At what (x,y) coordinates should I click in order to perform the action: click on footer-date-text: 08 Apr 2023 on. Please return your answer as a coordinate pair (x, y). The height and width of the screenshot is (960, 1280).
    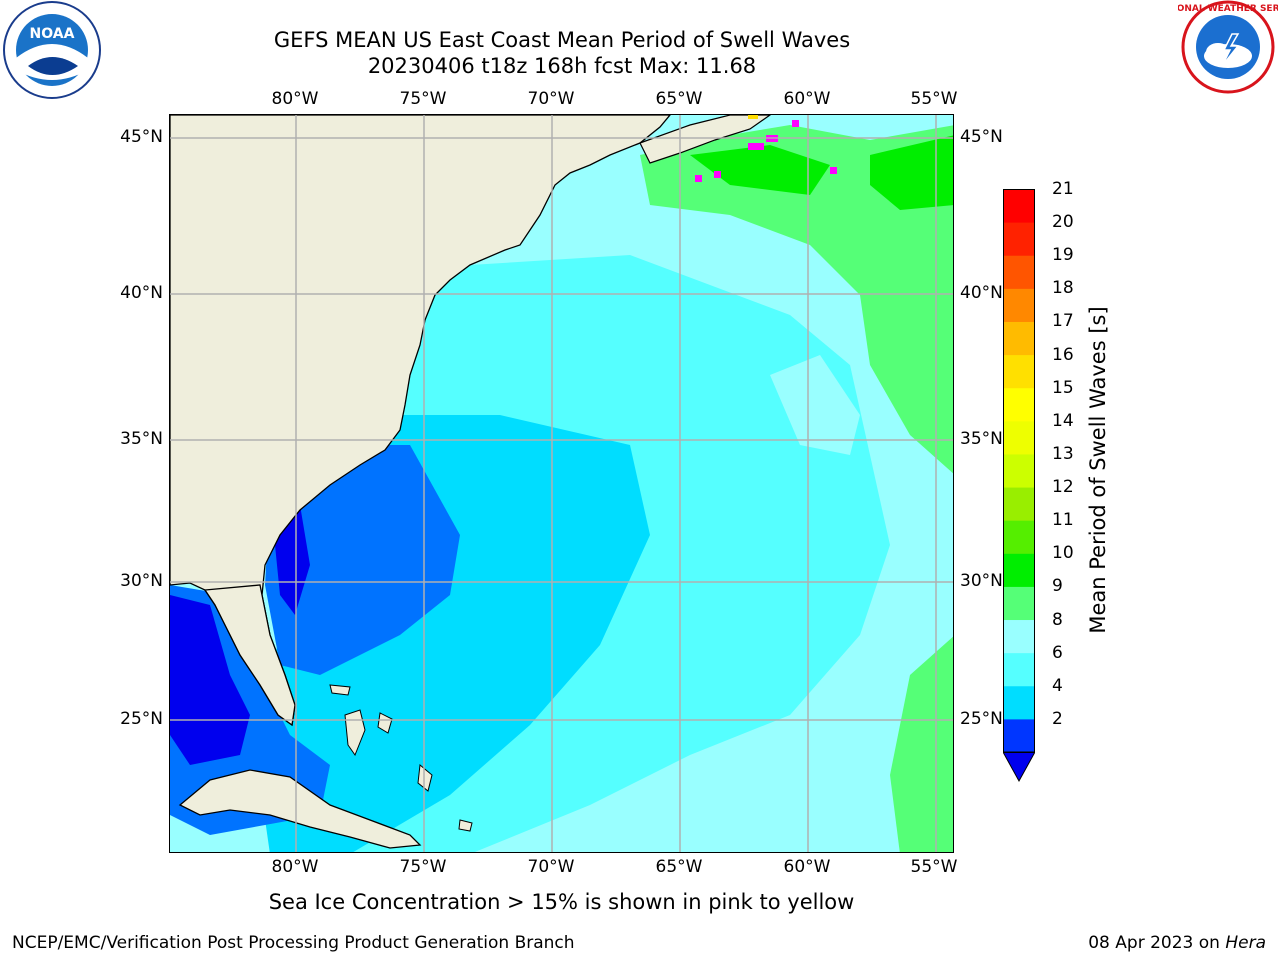
    Looking at the image, I should click on (1157, 943).